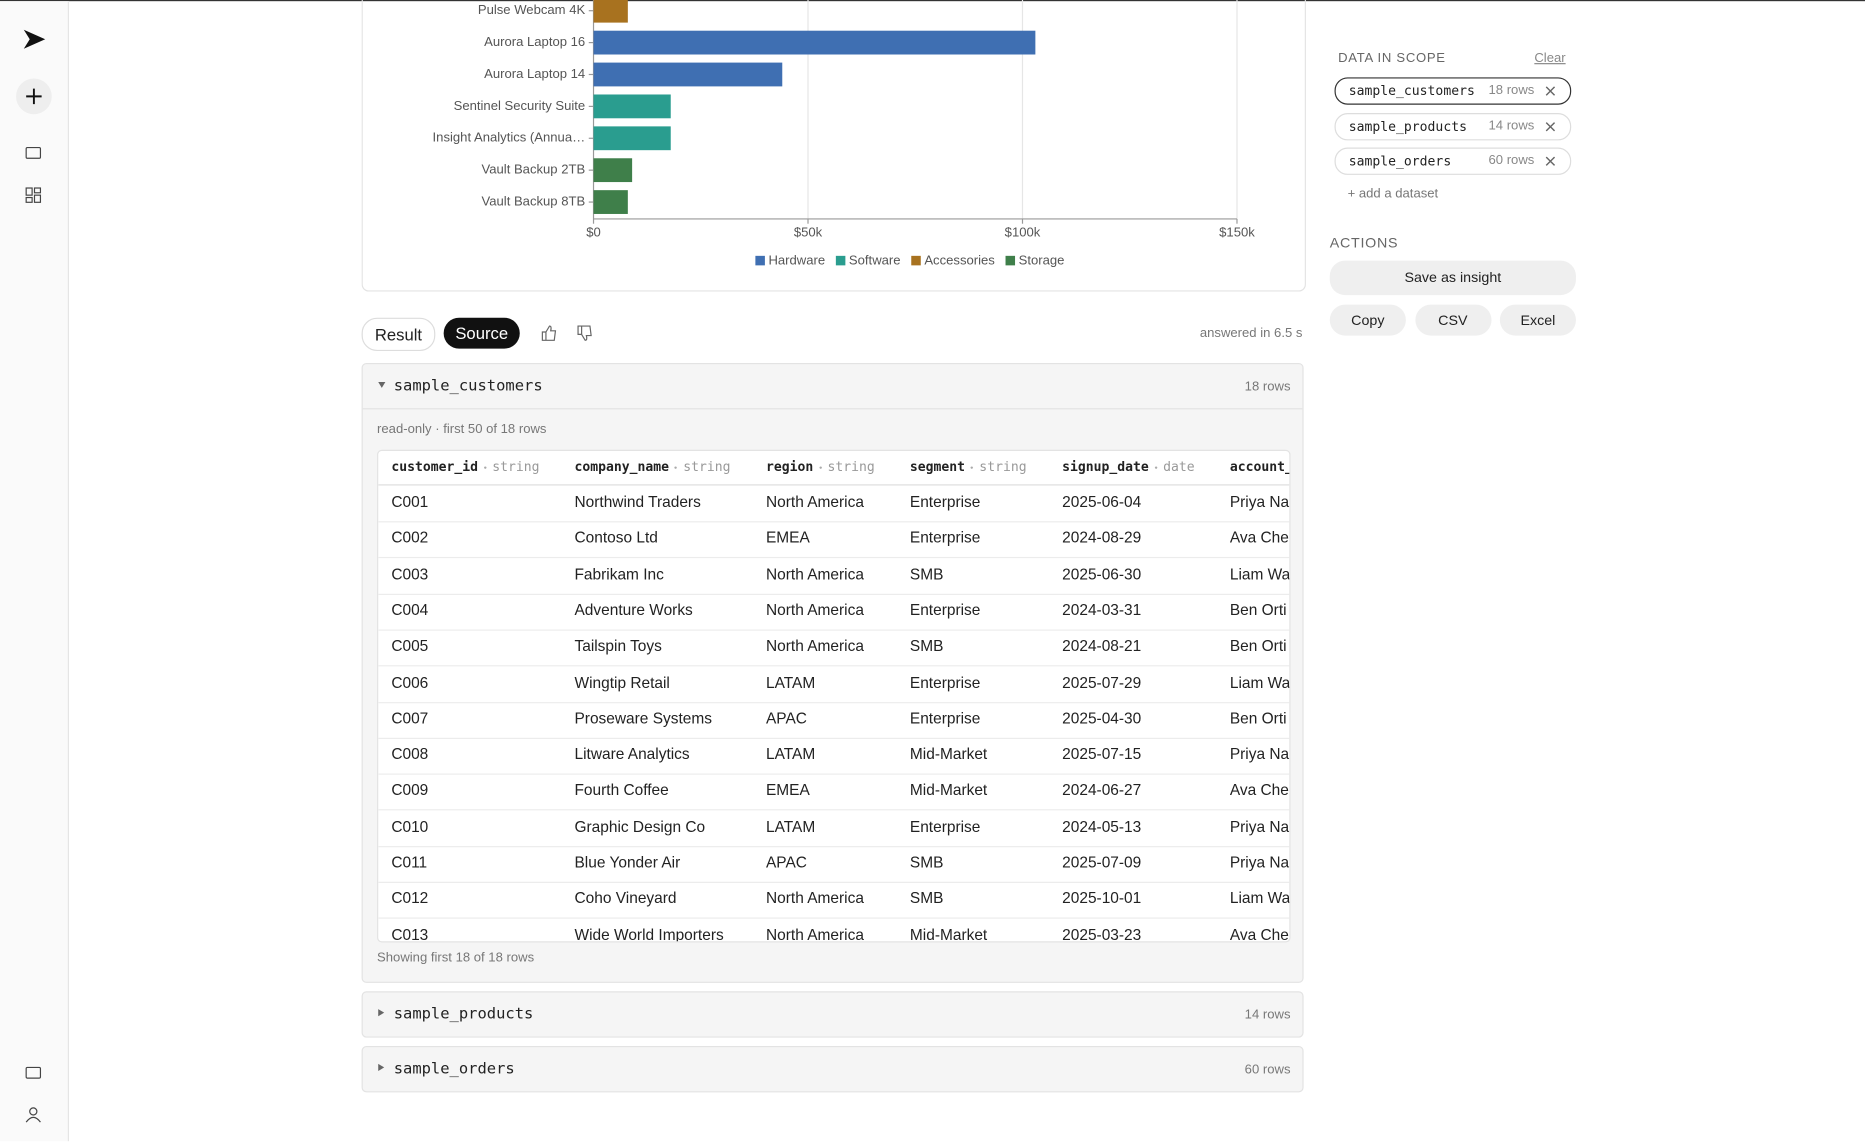 The height and width of the screenshot is (1147, 1865). I want to click on table-cell: EMEA, so click(787, 790).